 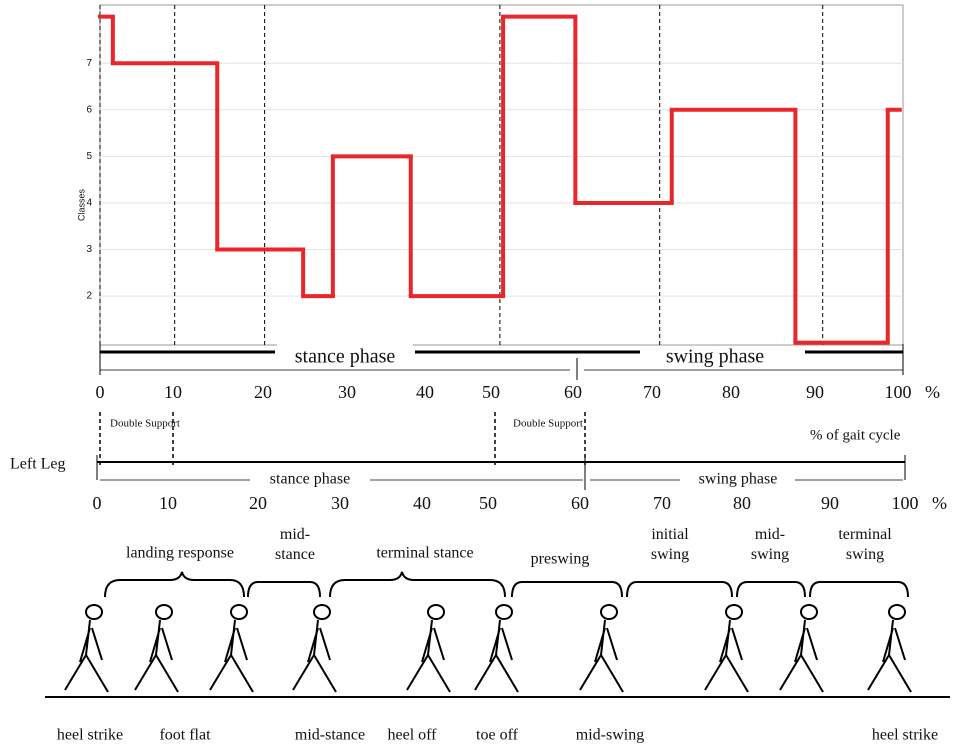 What do you see at coordinates (330, 735) in the screenshot?
I see `event-label: mid-stance` at bounding box center [330, 735].